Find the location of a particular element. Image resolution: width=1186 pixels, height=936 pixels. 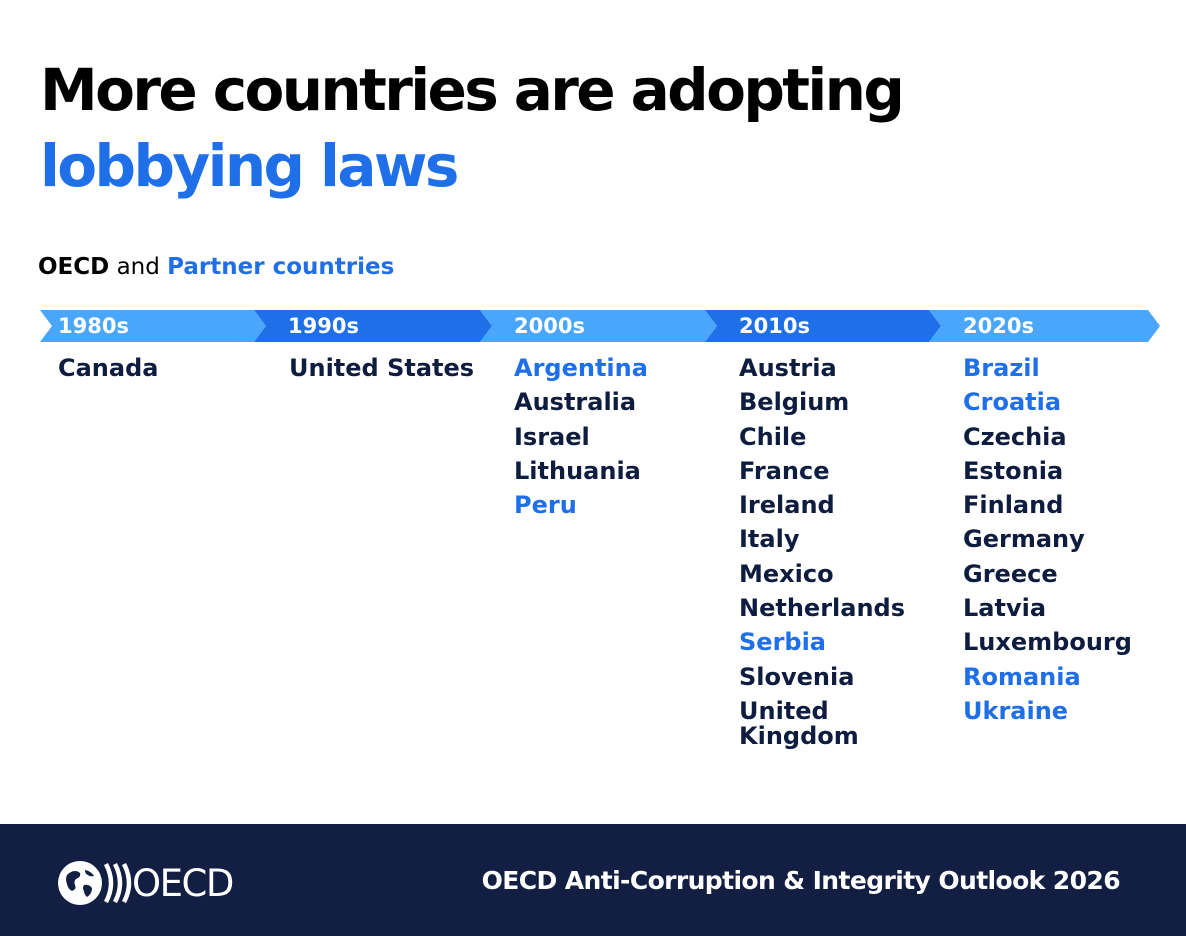

timeline-arrow-2010s is located at coordinates (823, 326).